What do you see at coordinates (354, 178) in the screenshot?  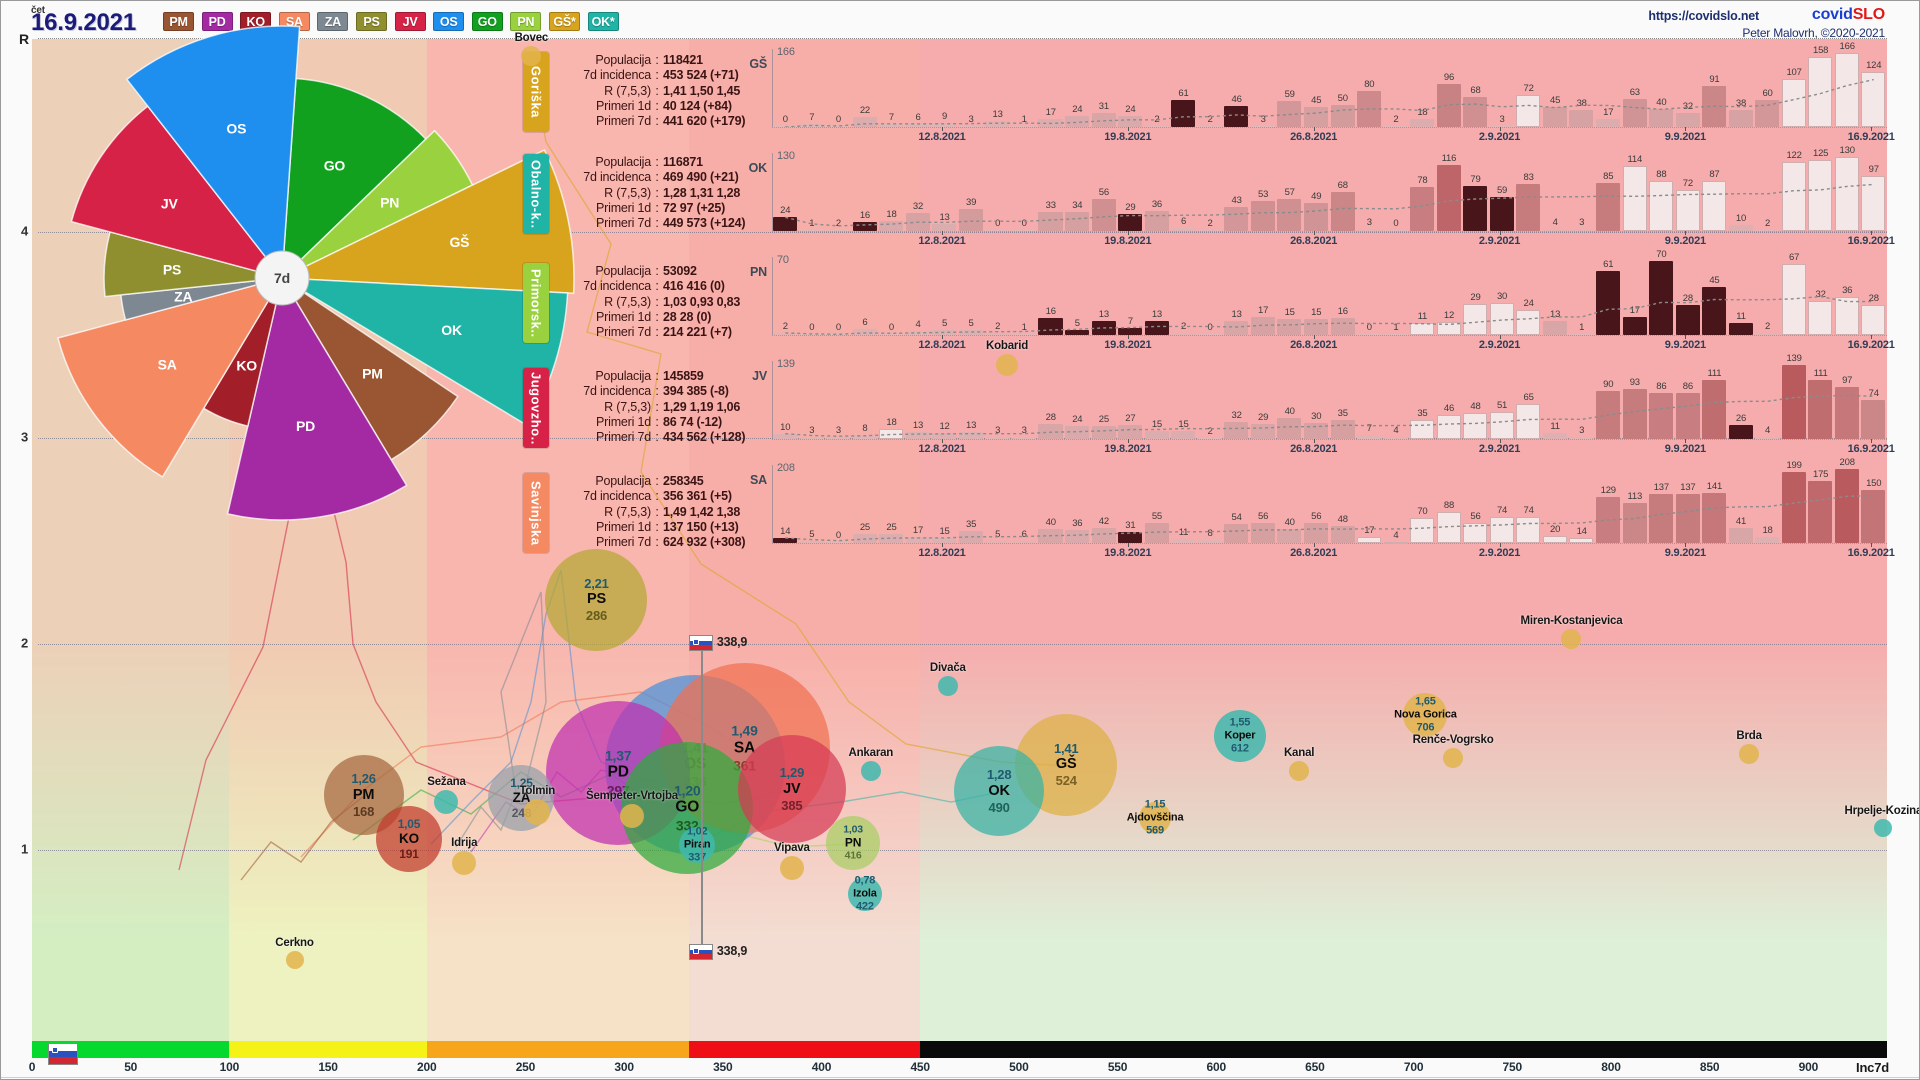 I see `pie-wedge-GO` at bounding box center [354, 178].